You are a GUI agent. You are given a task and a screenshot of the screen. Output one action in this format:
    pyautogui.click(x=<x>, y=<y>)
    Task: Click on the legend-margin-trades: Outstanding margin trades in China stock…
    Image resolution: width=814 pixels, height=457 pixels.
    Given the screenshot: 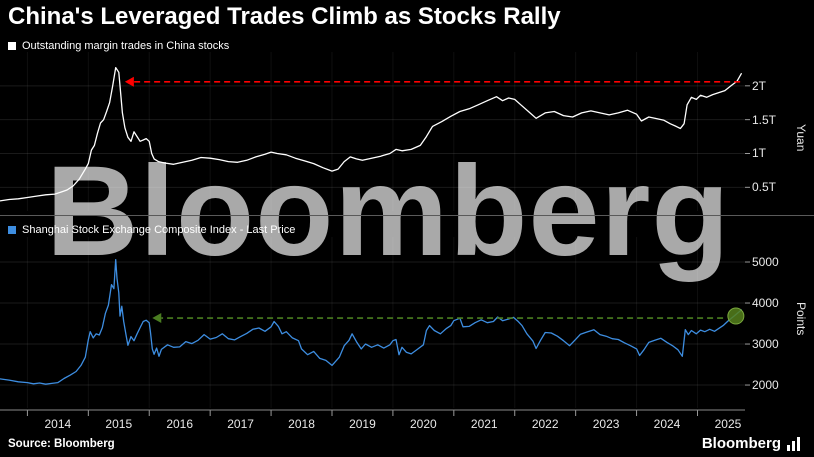 What is the action you would take?
    pyautogui.click(x=118, y=46)
    